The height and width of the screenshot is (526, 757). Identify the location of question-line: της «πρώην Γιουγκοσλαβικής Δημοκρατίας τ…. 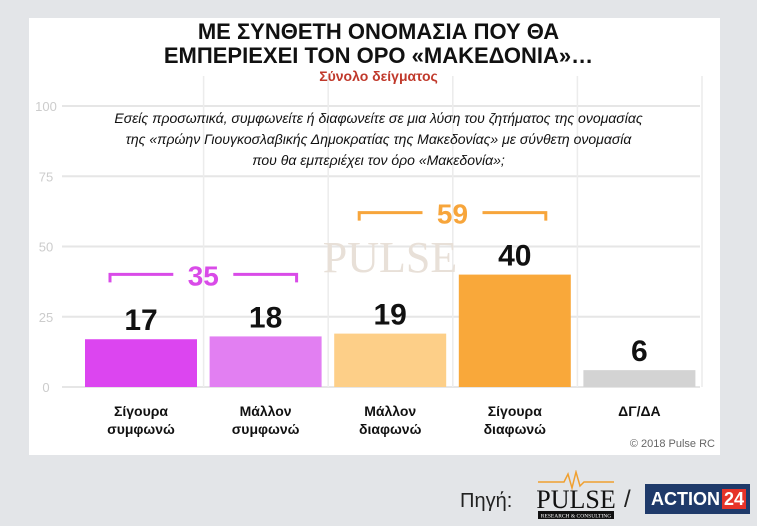
(378, 139).